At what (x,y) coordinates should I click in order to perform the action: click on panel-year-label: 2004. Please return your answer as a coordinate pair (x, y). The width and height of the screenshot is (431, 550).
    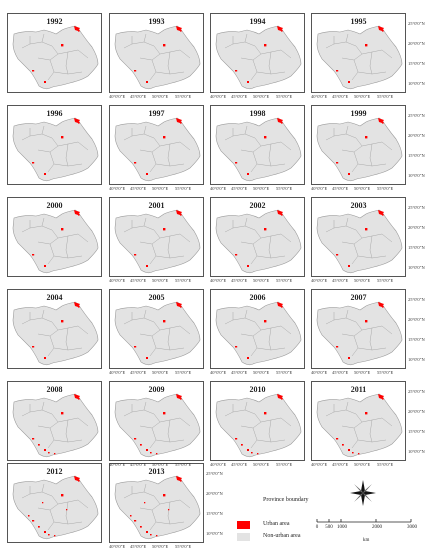
    Looking at the image, I should click on (54, 297).